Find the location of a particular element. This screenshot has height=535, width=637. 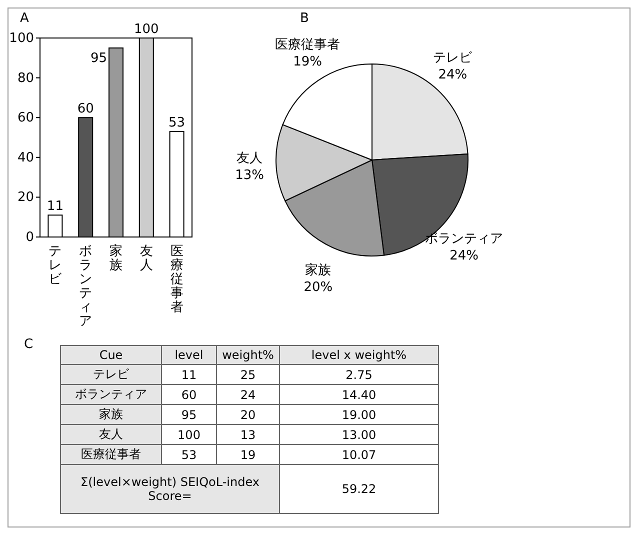

text: 13.00 is located at coordinates (359, 434).